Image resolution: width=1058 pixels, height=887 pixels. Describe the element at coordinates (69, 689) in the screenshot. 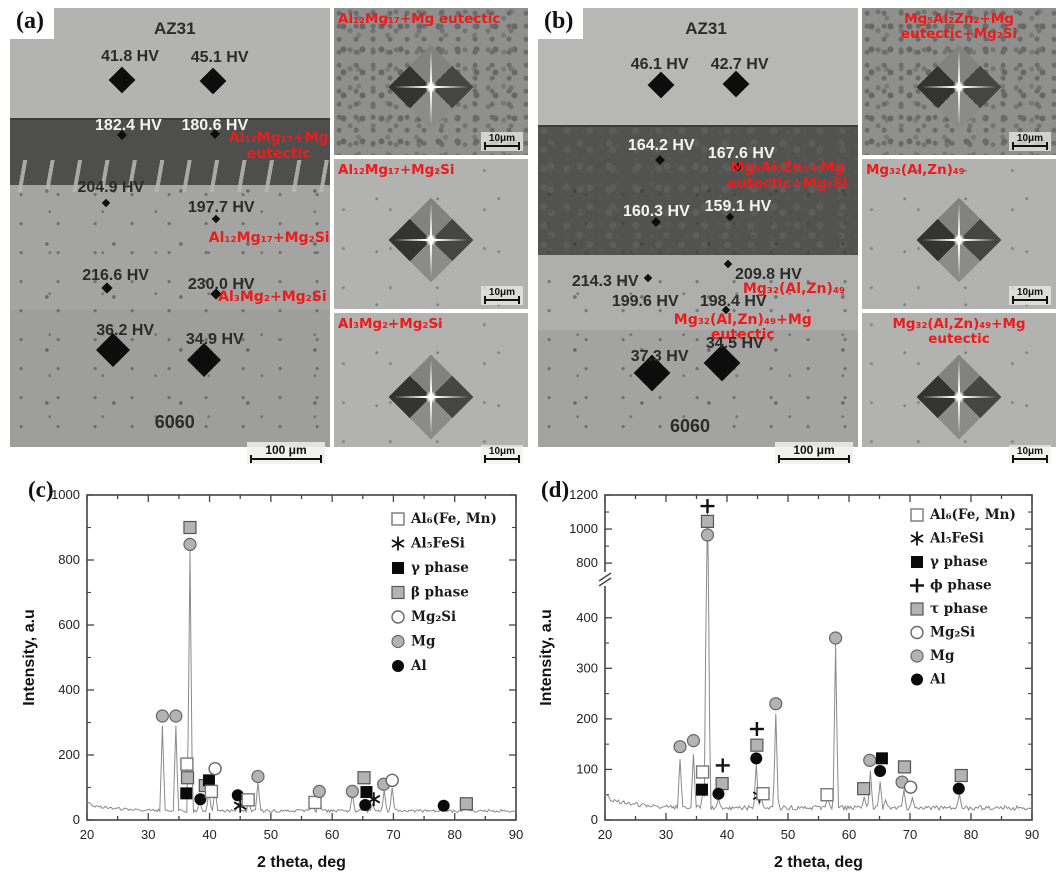

I see `y-tick-label: 400` at that location.